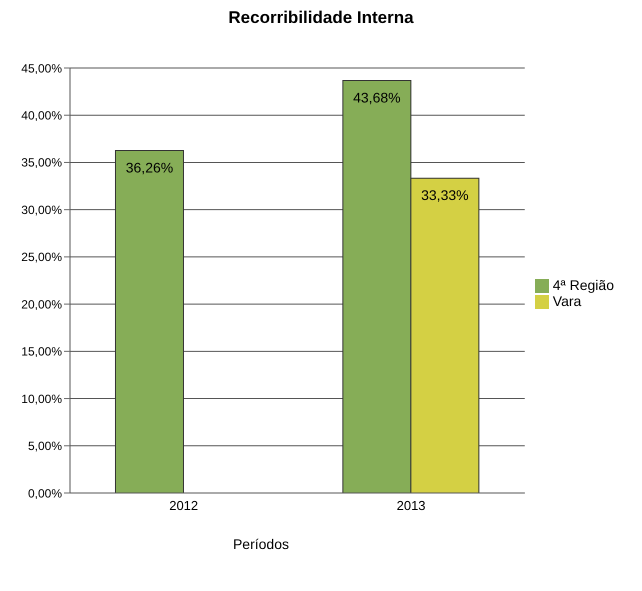 The width and height of the screenshot is (642, 591). What do you see at coordinates (45, 446) in the screenshot?
I see `y-tick-label: 5,00%` at bounding box center [45, 446].